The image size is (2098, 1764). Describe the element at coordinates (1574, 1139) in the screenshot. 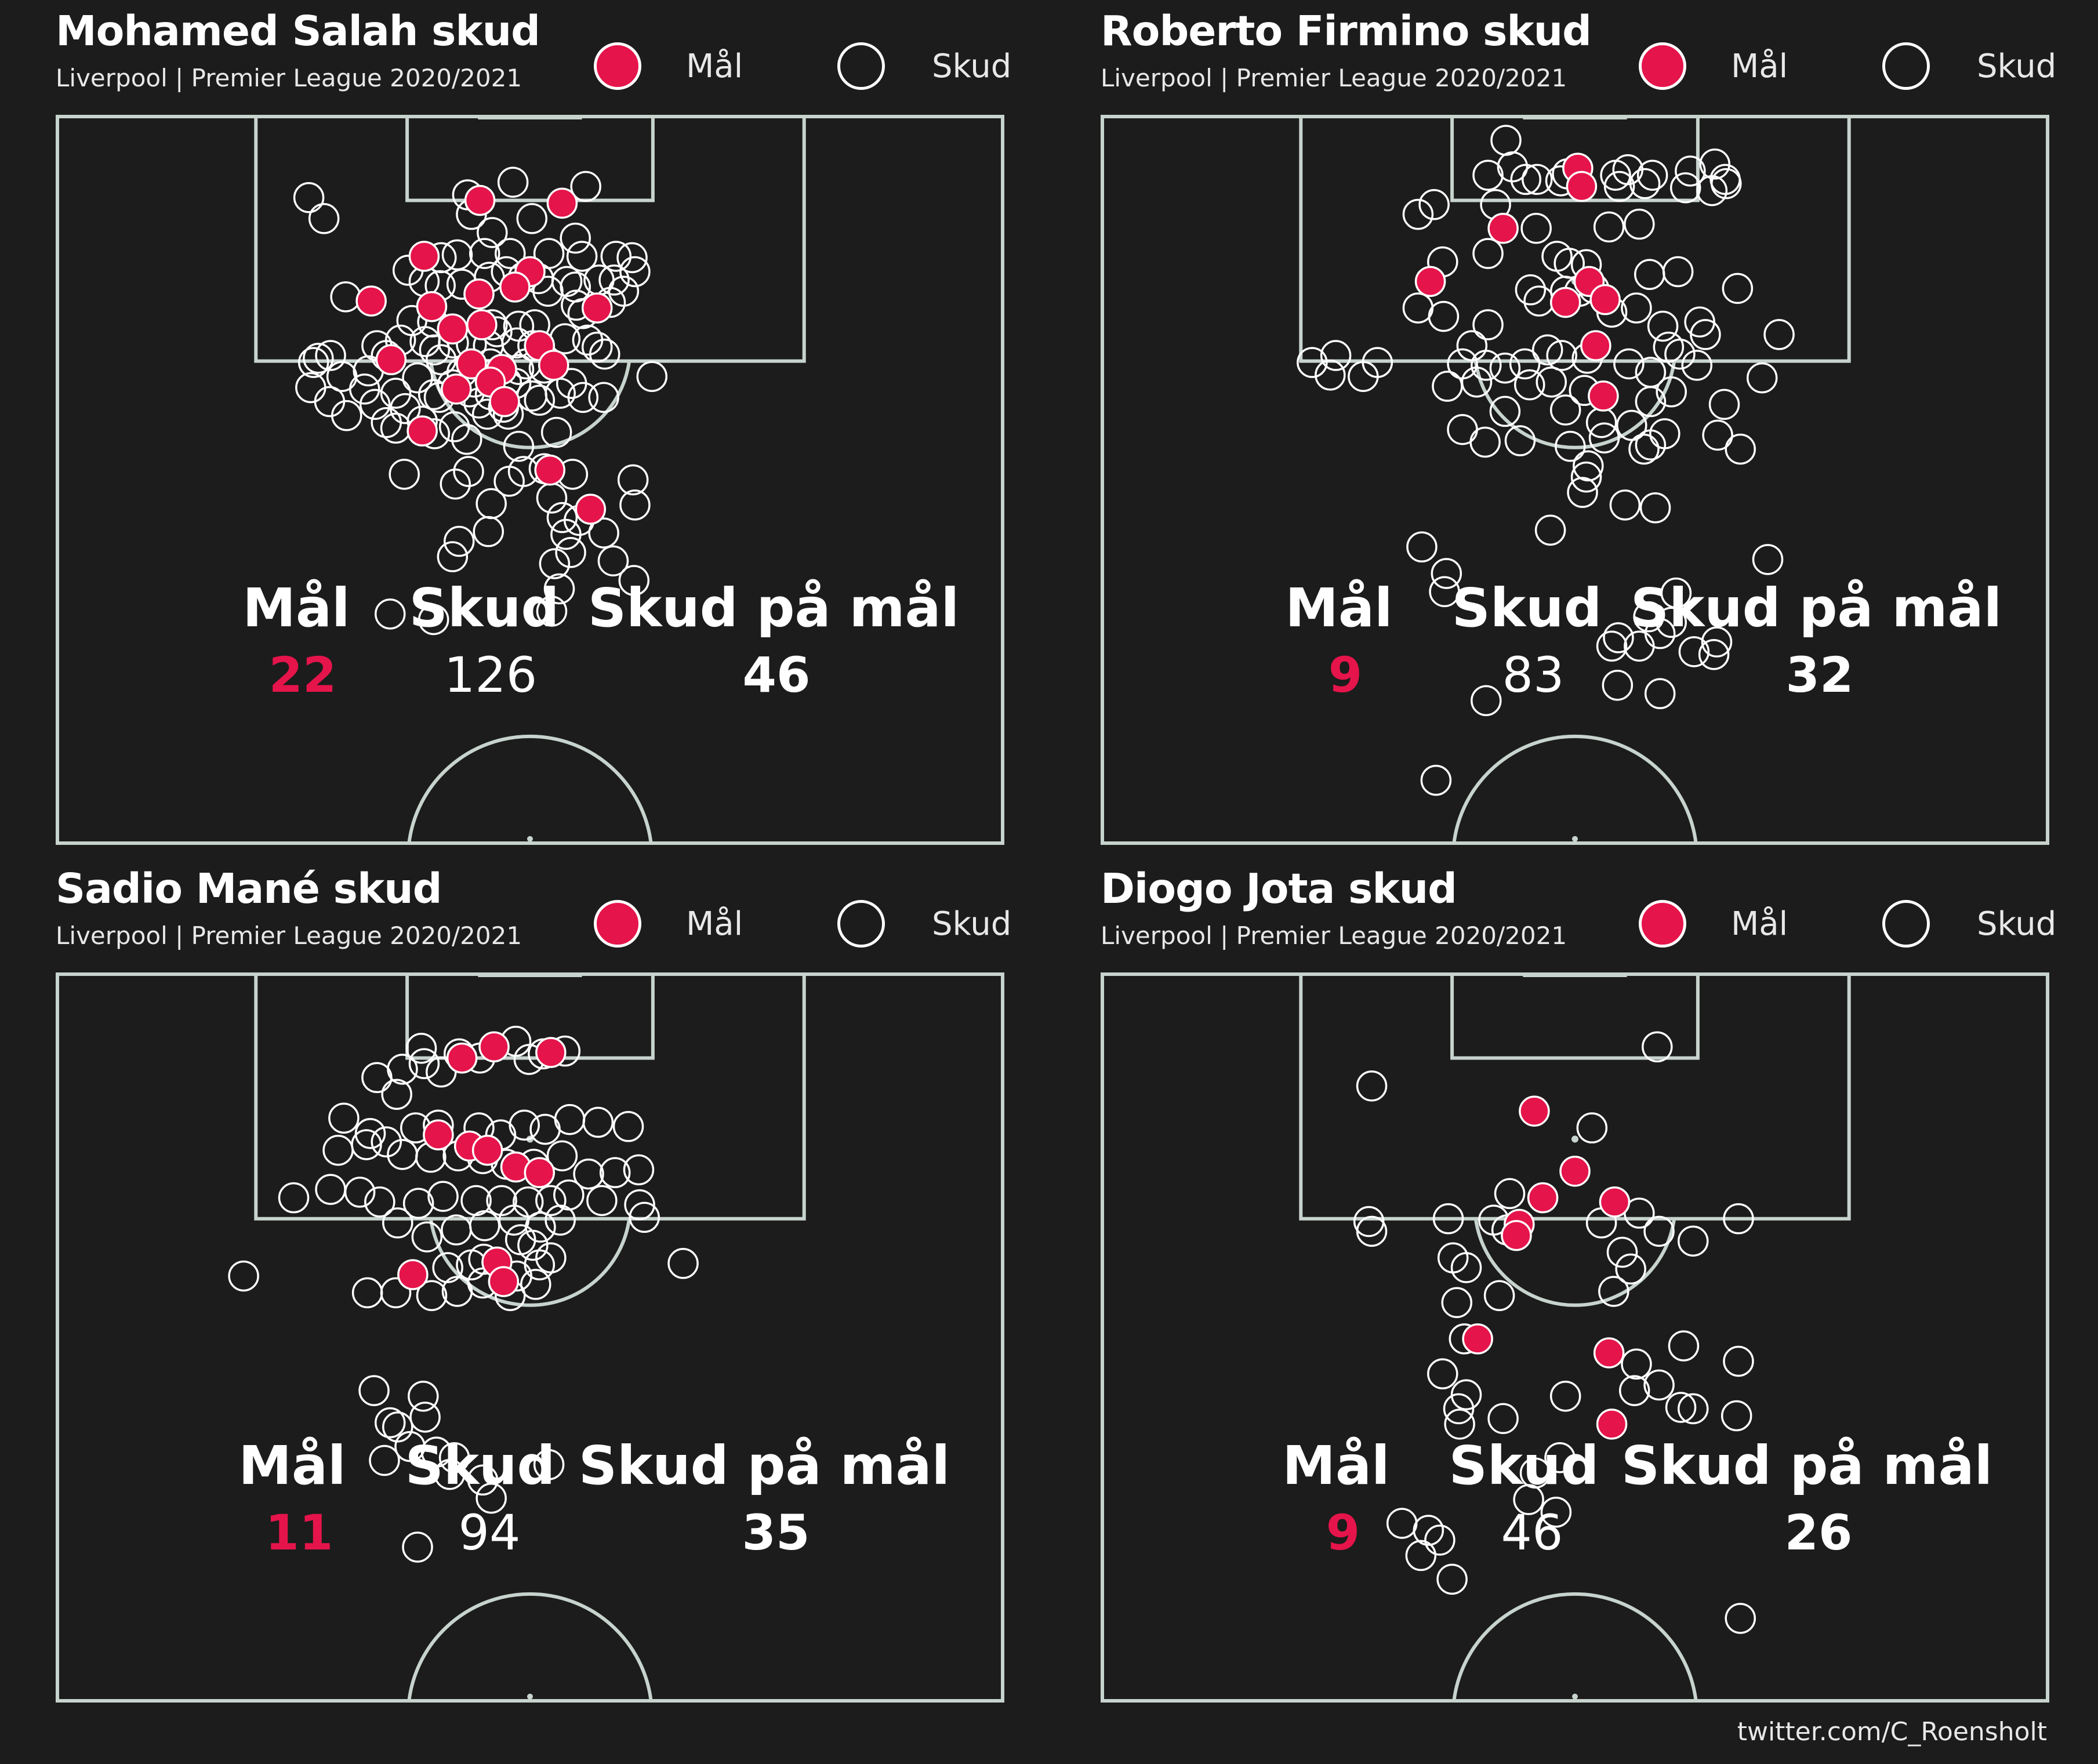

I see `penalty-spot` at that location.